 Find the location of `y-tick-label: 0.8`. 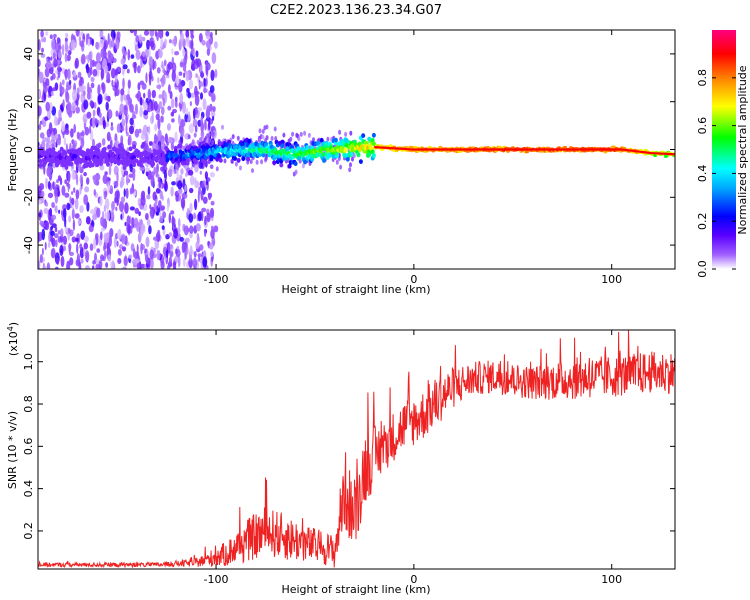

y-tick-label: 0.8 is located at coordinates (28, 404).